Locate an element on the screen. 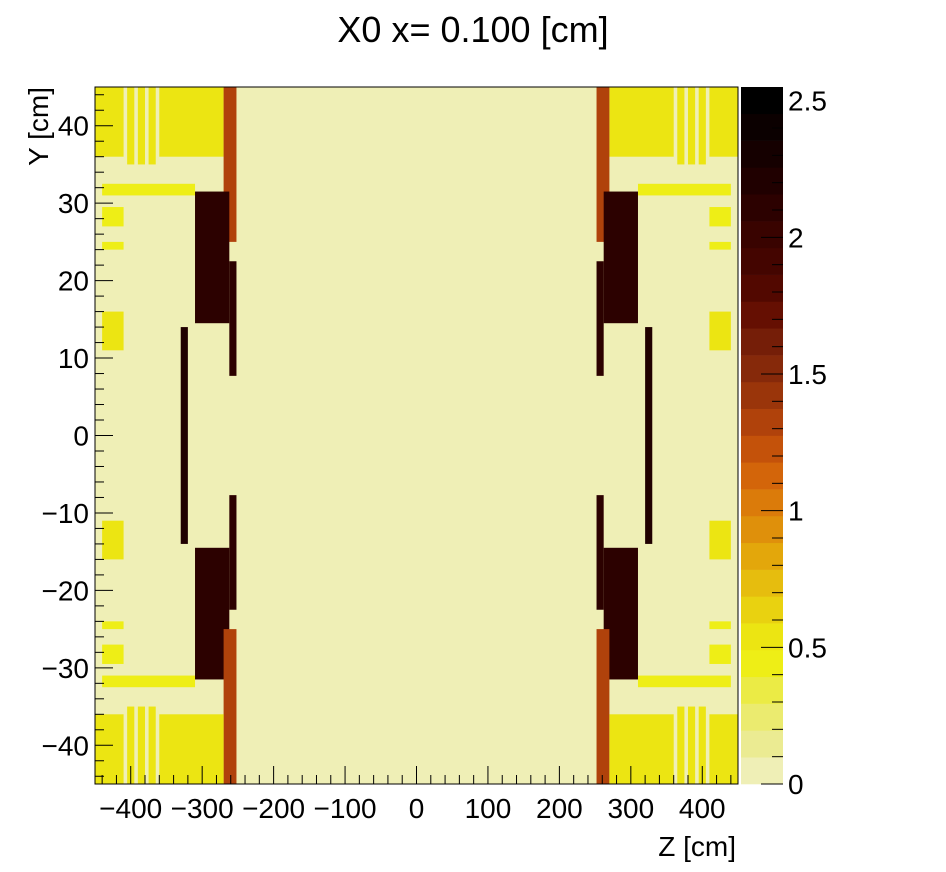  y-axis-label: Y [cm] is located at coordinates (38, 126).